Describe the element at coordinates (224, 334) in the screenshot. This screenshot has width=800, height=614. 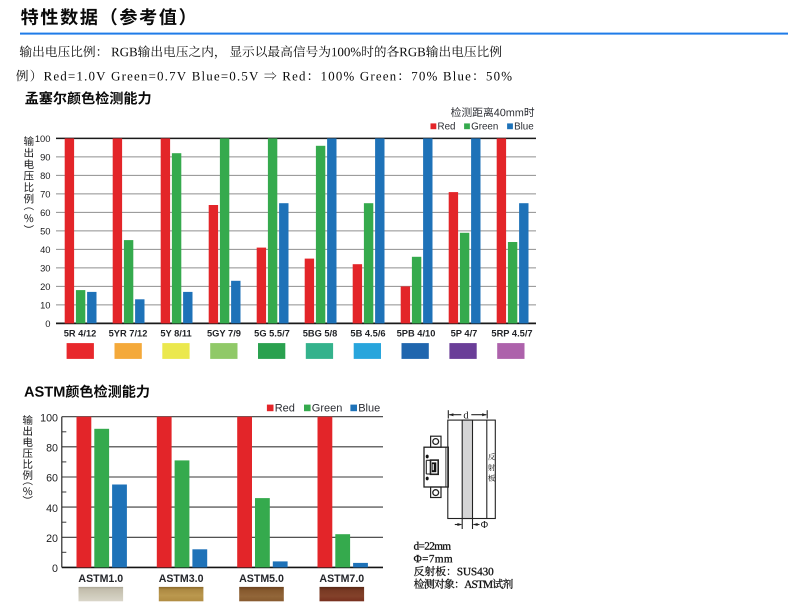
I see `svg-text: 5GY 7/9` at that location.